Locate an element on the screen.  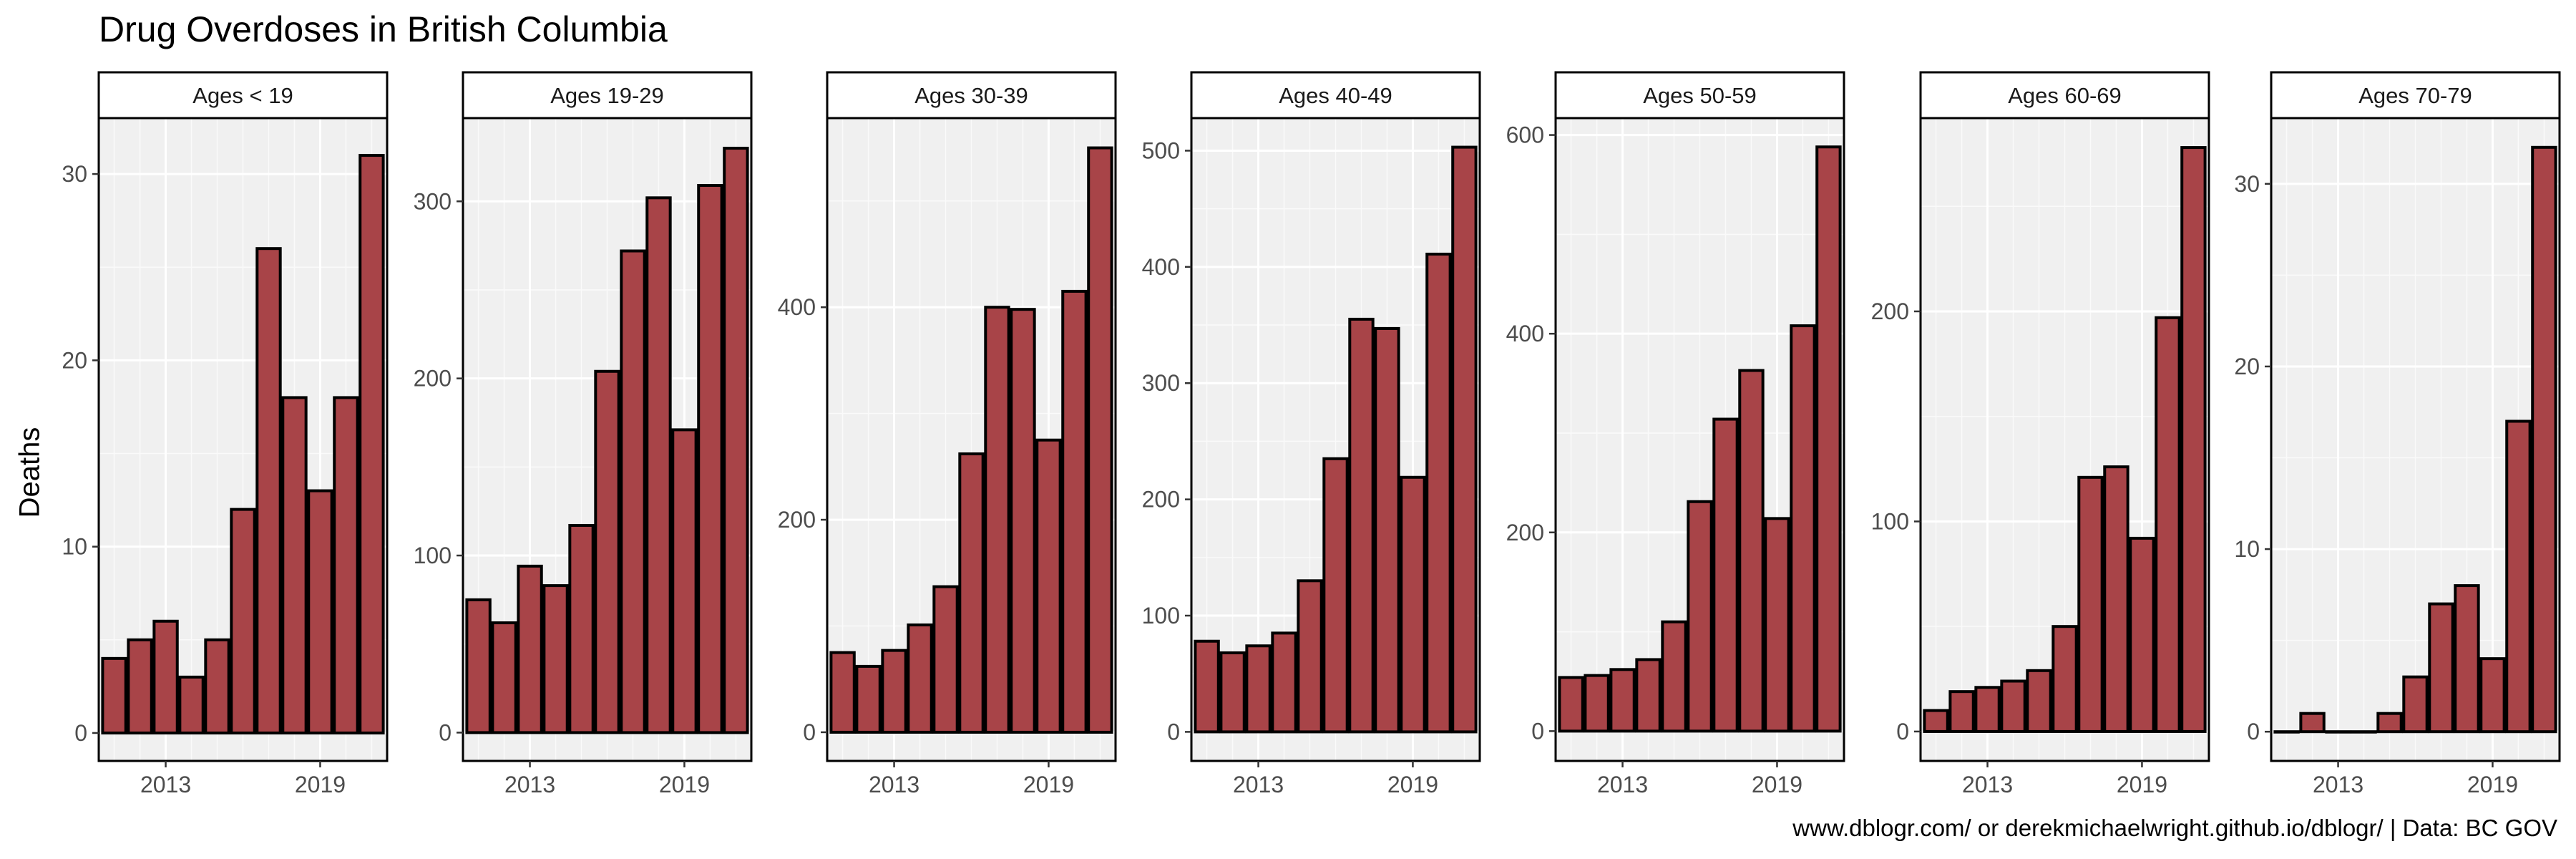
y-tick-label: 10 is located at coordinates (2247, 549).